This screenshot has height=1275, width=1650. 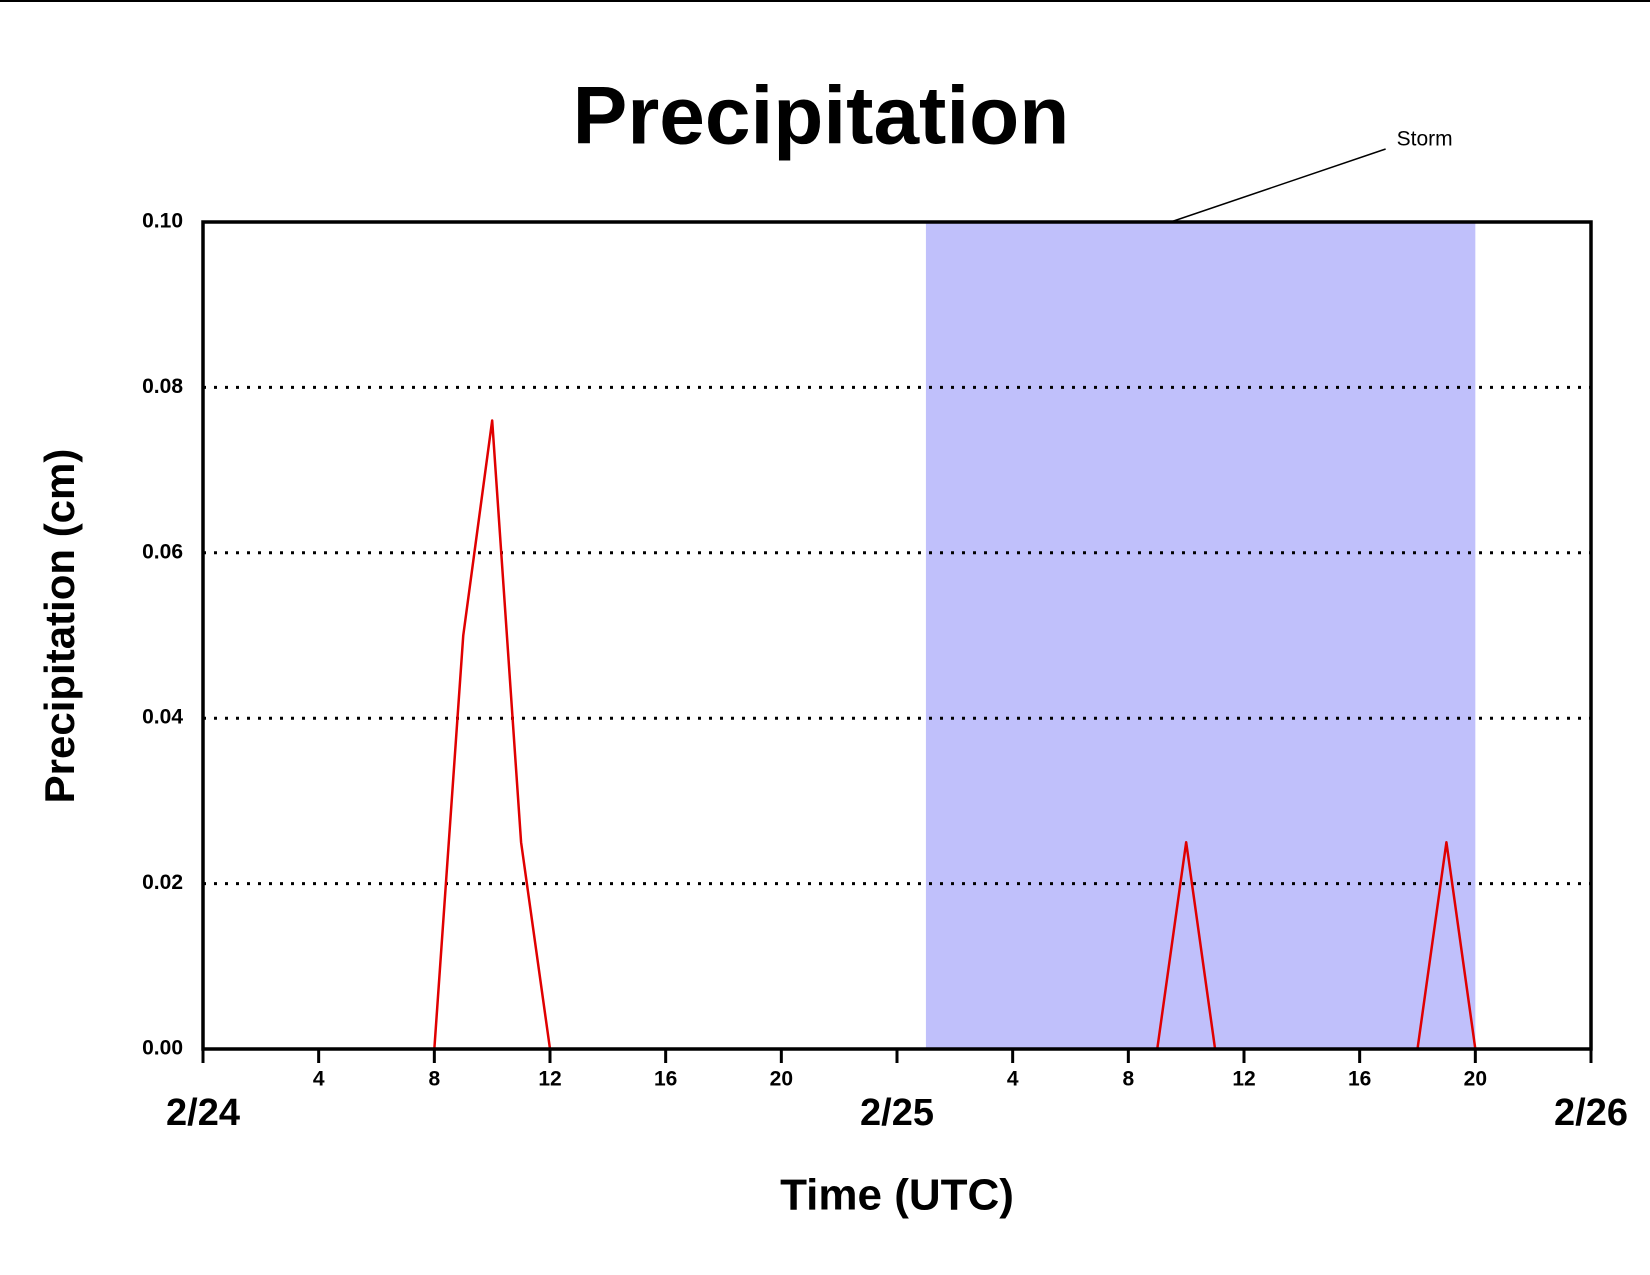 What do you see at coordinates (1591, 1113) in the screenshot?
I see `x-date-label: 2/26` at bounding box center [1591, 1113].